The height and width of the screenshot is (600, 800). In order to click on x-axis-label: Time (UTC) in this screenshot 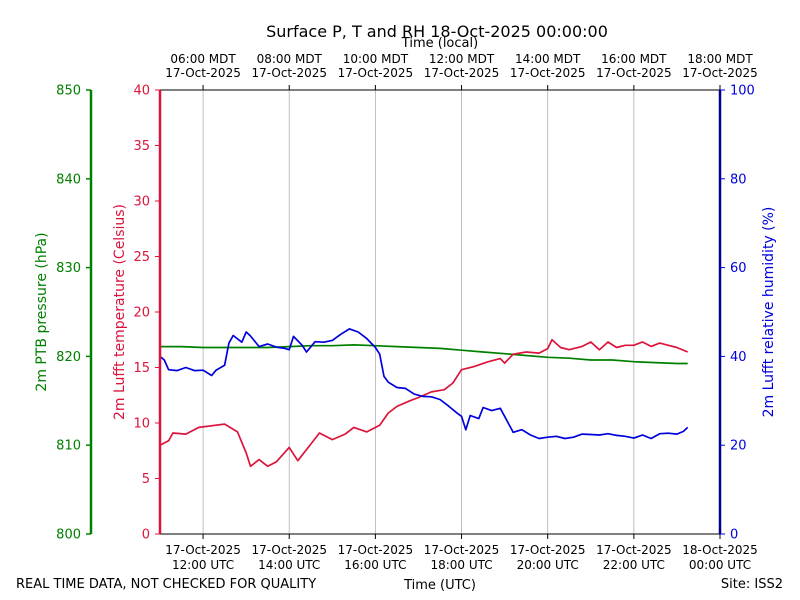, I will do `click(439, 585)`.